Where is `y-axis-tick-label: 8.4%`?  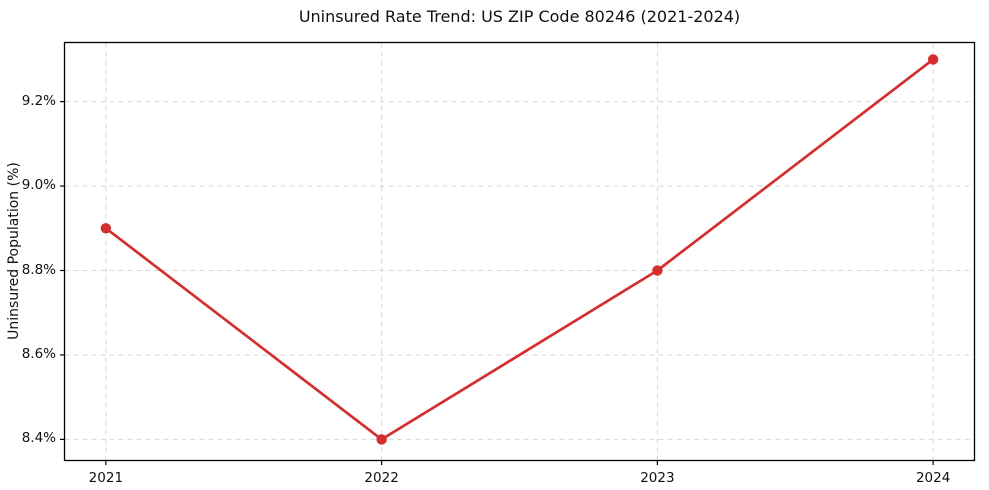 y-axis-tick-label: 8.4% is located at coordinates (38, 438).